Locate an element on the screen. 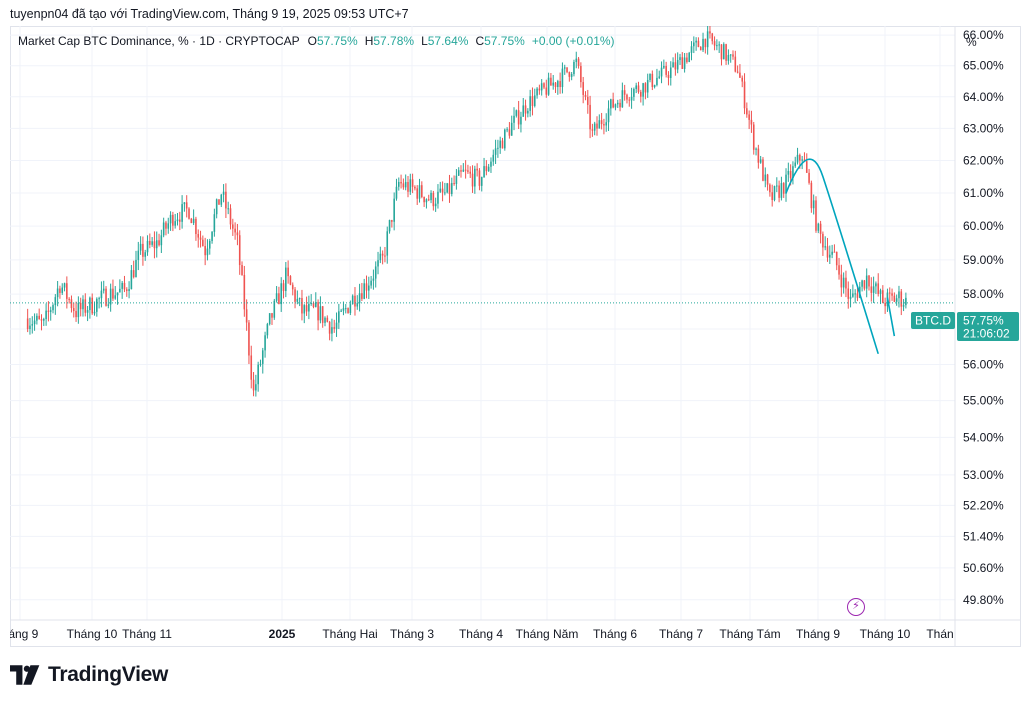  symbol-tag-label: BTC.D is located at coordinates (933, 321).